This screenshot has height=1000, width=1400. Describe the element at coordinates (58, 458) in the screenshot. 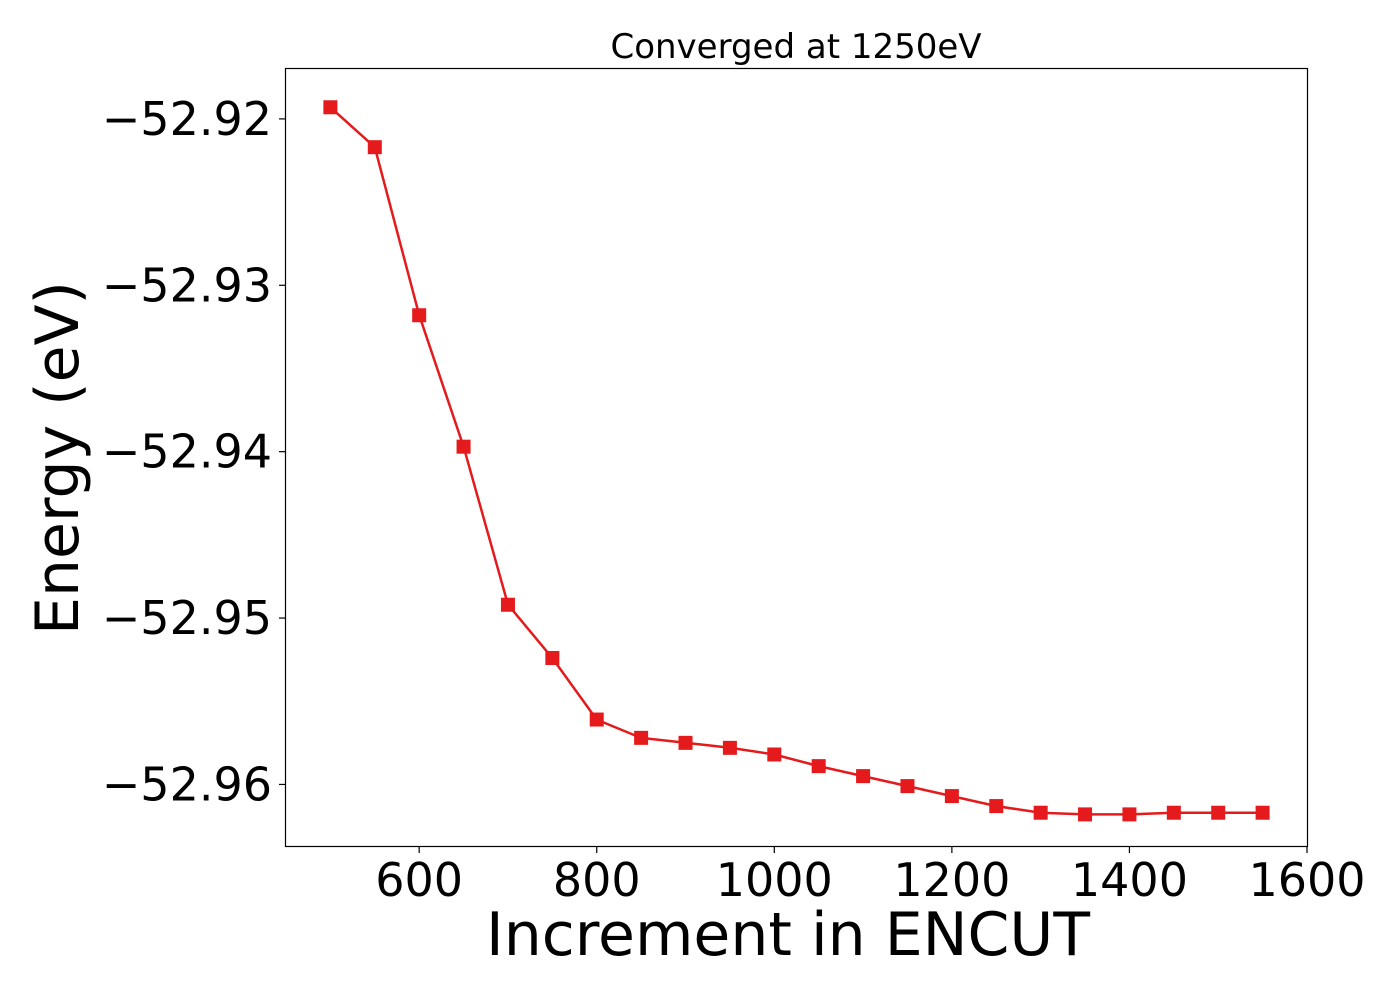

I see `y-axis-label: Energy (eV)` at that location.